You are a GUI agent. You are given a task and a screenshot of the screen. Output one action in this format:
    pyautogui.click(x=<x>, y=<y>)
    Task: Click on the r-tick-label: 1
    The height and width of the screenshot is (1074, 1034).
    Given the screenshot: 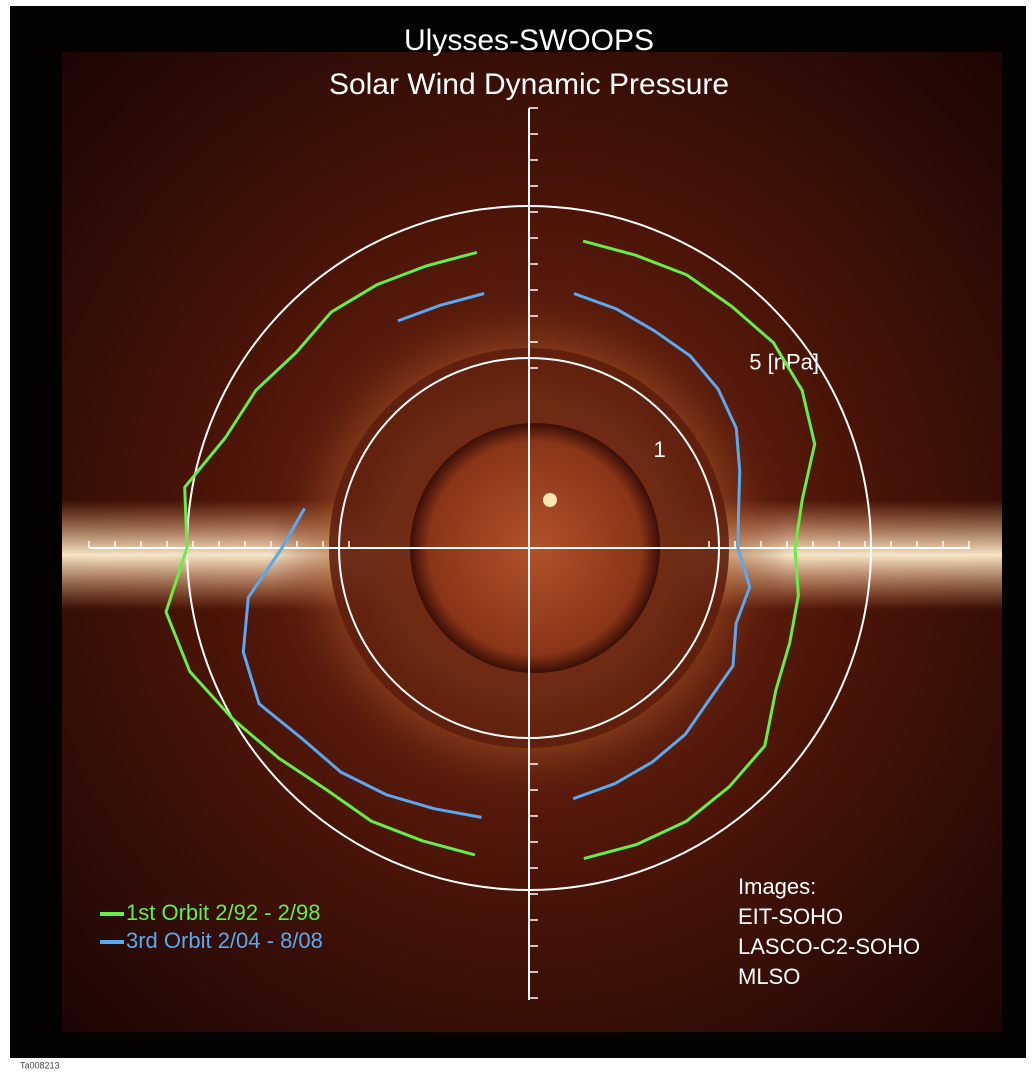 What is the action you would take?
    pyautogui.click(x=660, y=449)
    